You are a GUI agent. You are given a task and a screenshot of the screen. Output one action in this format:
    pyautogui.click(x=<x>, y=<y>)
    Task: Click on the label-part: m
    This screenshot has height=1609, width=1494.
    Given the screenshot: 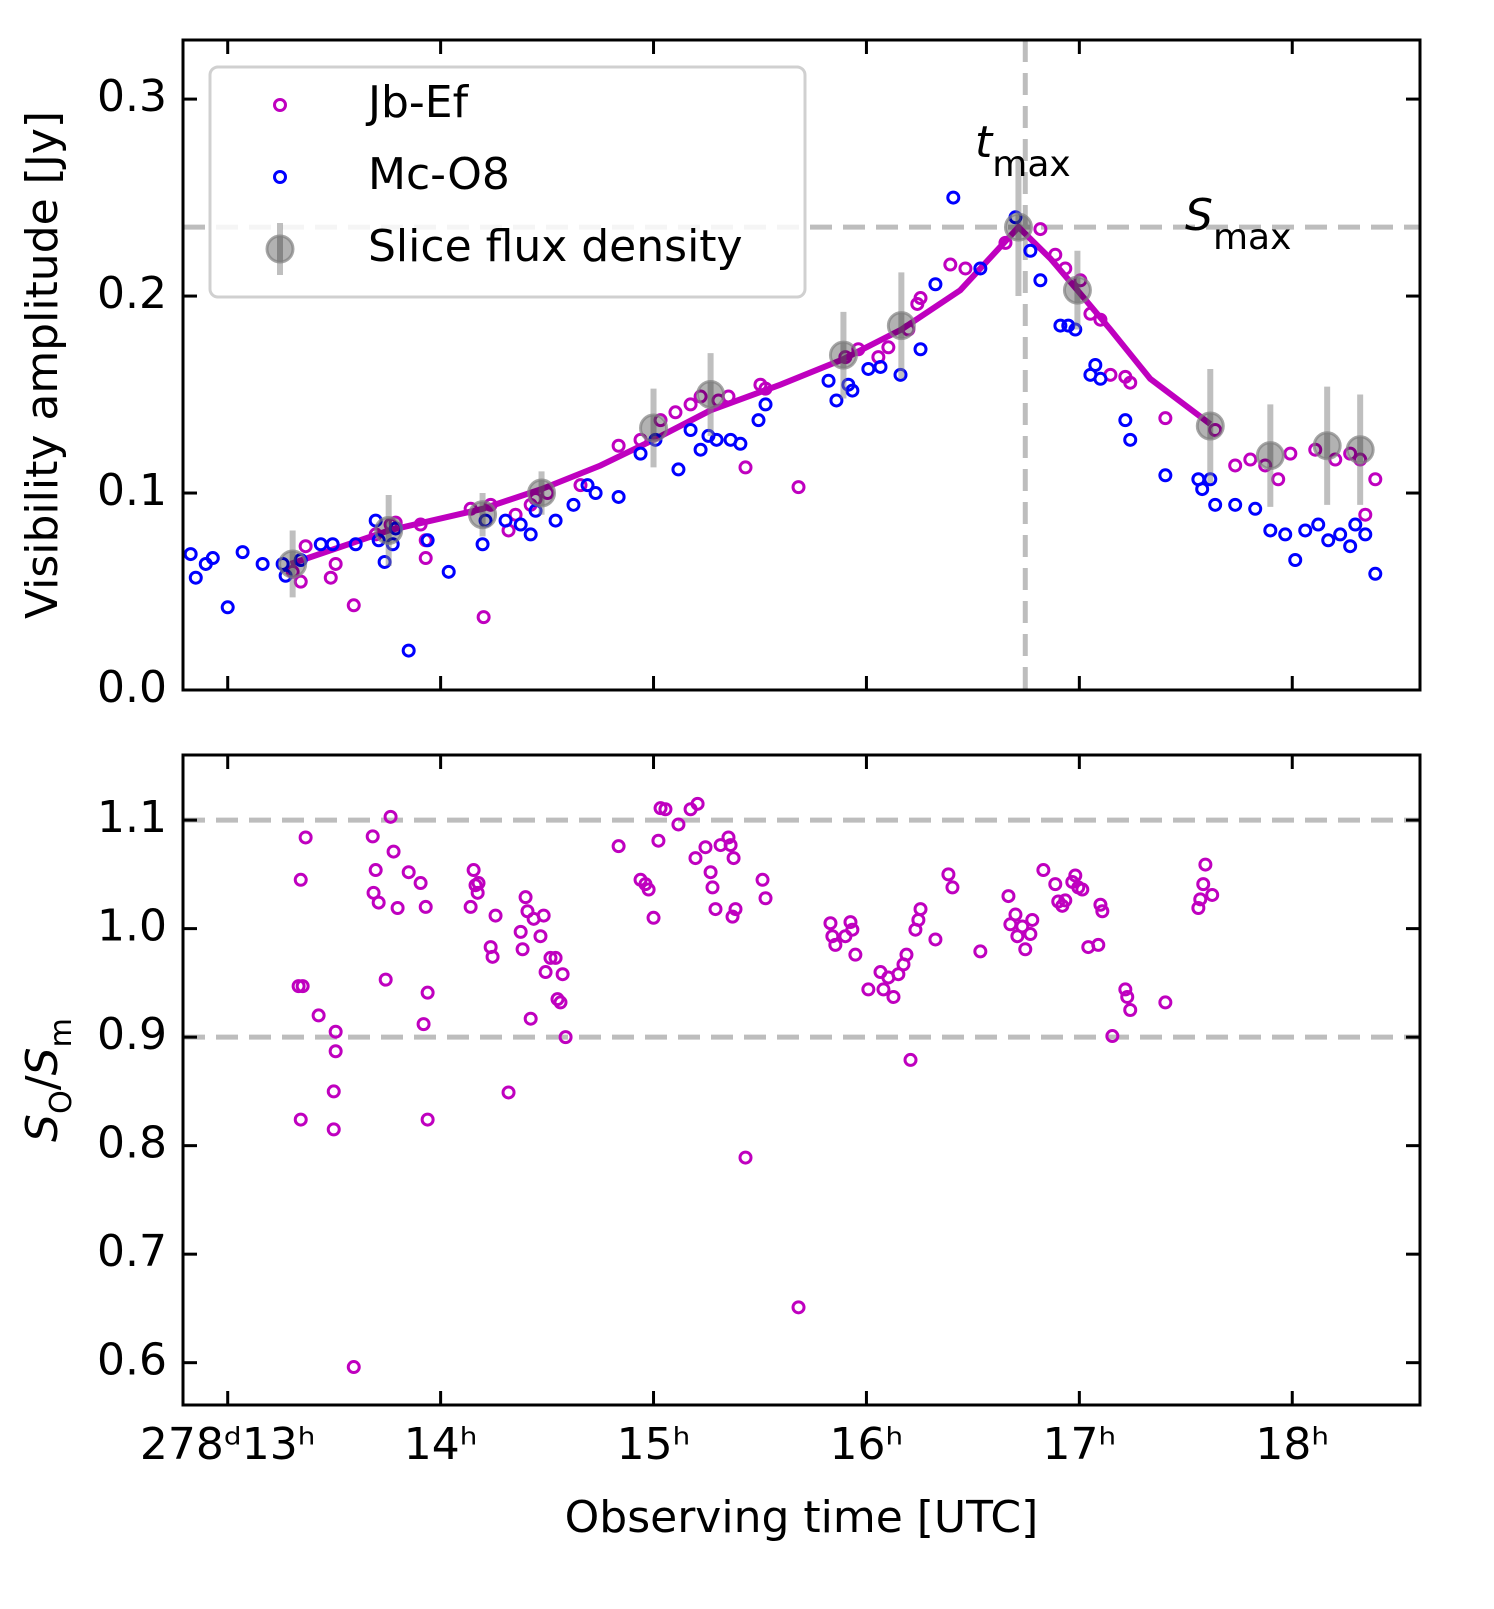 What is the action you would take?
    pyautogui.click(x=61, y=1032)
    